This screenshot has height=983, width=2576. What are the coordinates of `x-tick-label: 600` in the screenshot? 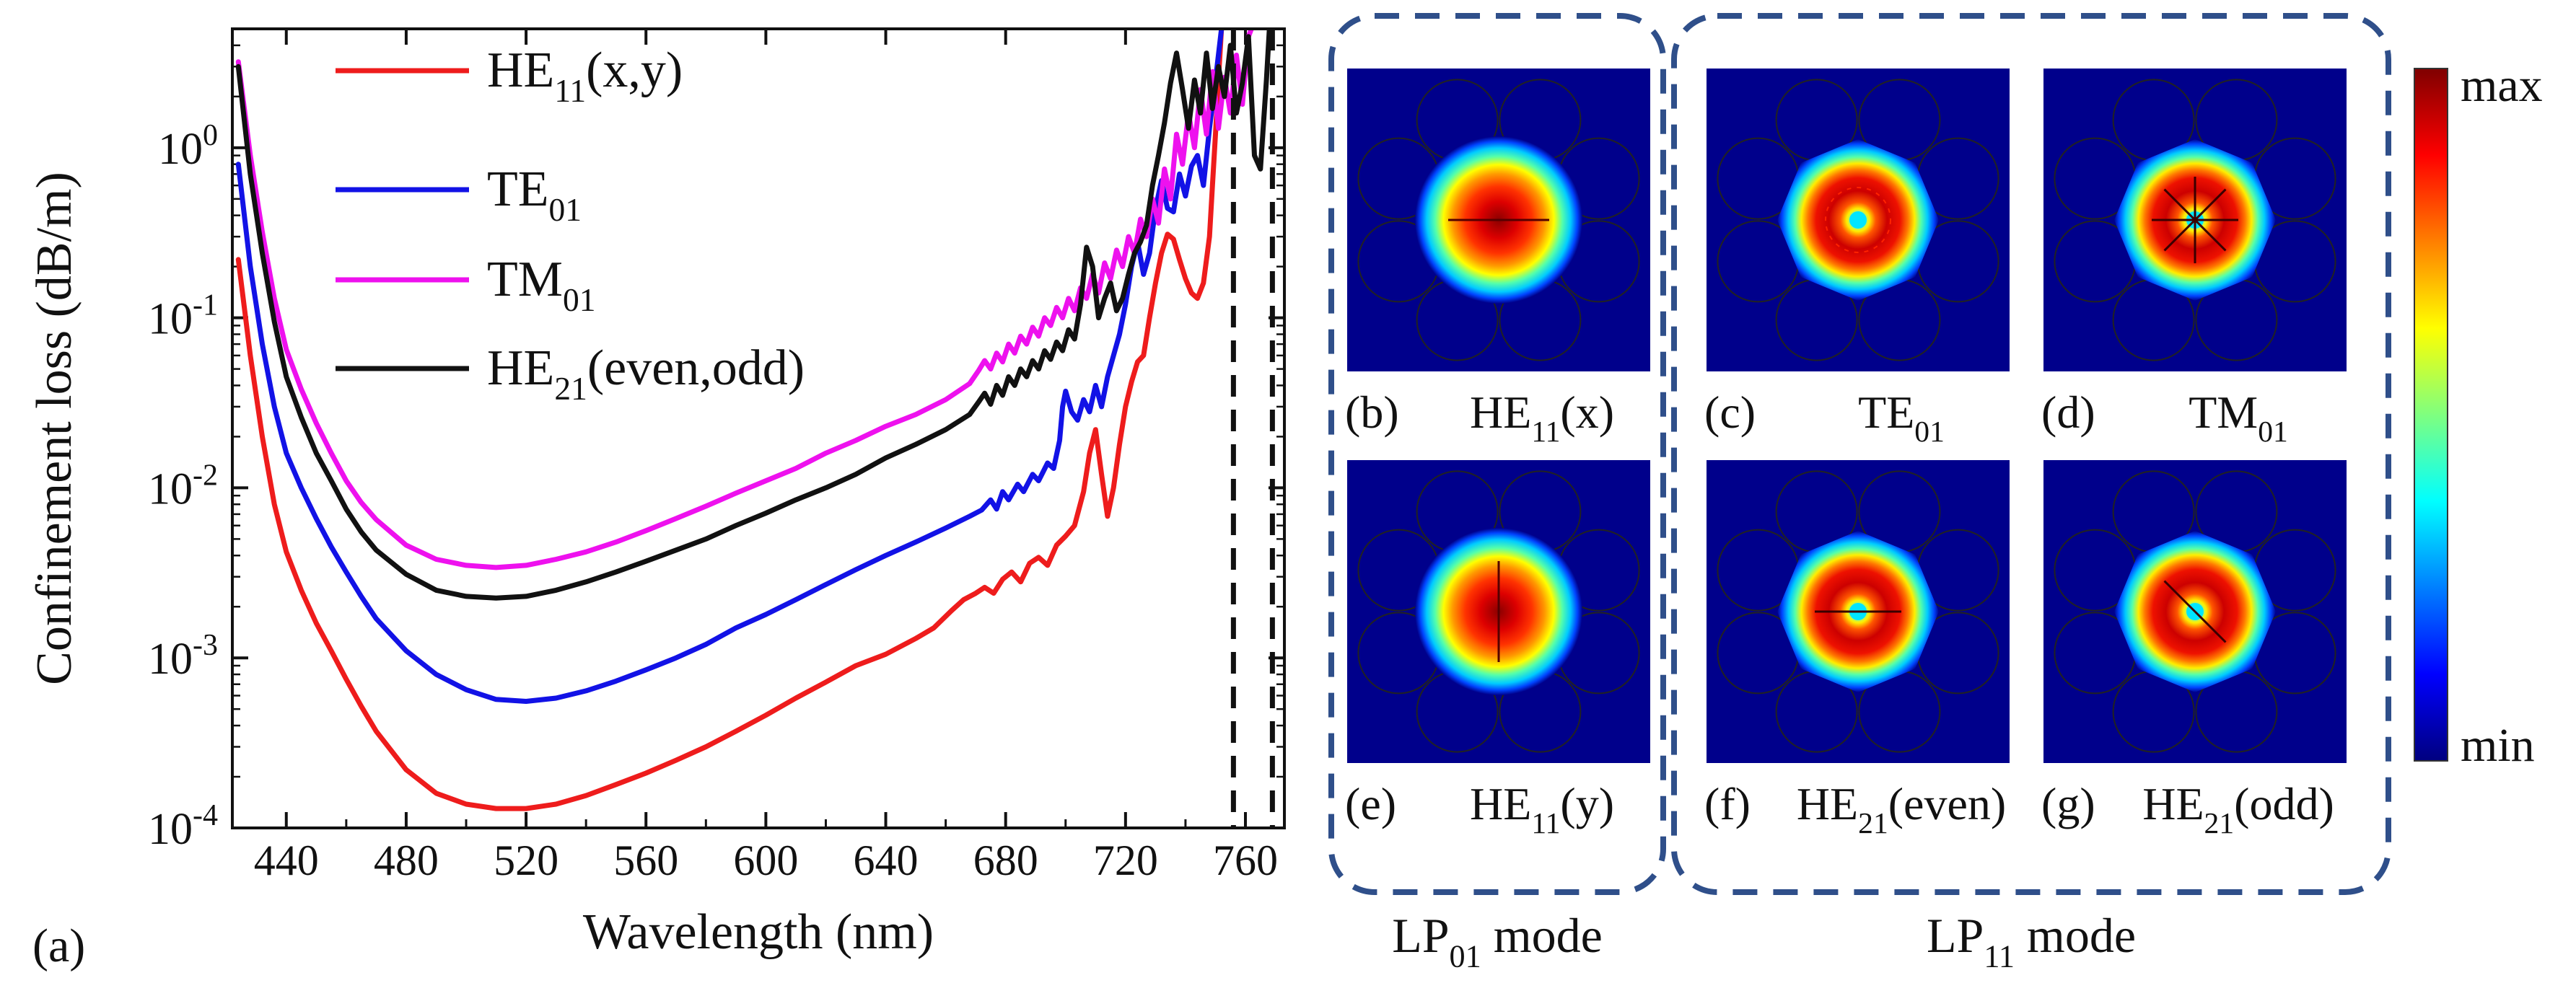 It's located at (765, 860).